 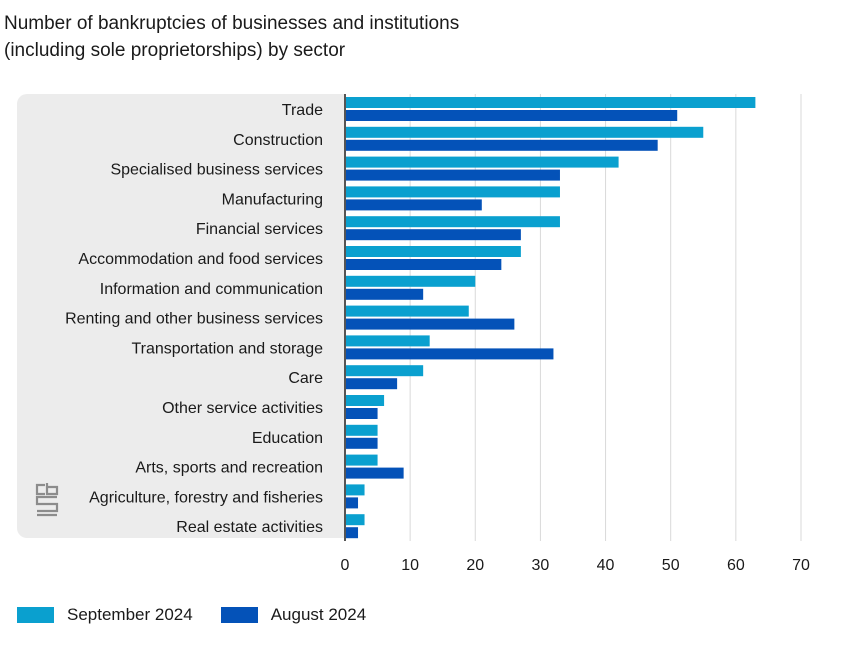 I want to click on x-tick-label-60: 60, so click(x=736, y=565).